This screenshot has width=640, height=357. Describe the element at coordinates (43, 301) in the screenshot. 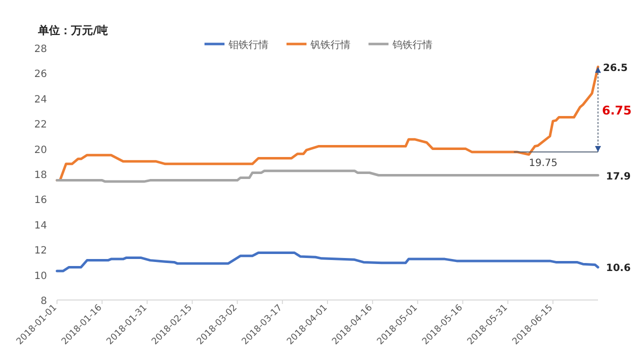

I see `y-tick-label: 8` at that location.